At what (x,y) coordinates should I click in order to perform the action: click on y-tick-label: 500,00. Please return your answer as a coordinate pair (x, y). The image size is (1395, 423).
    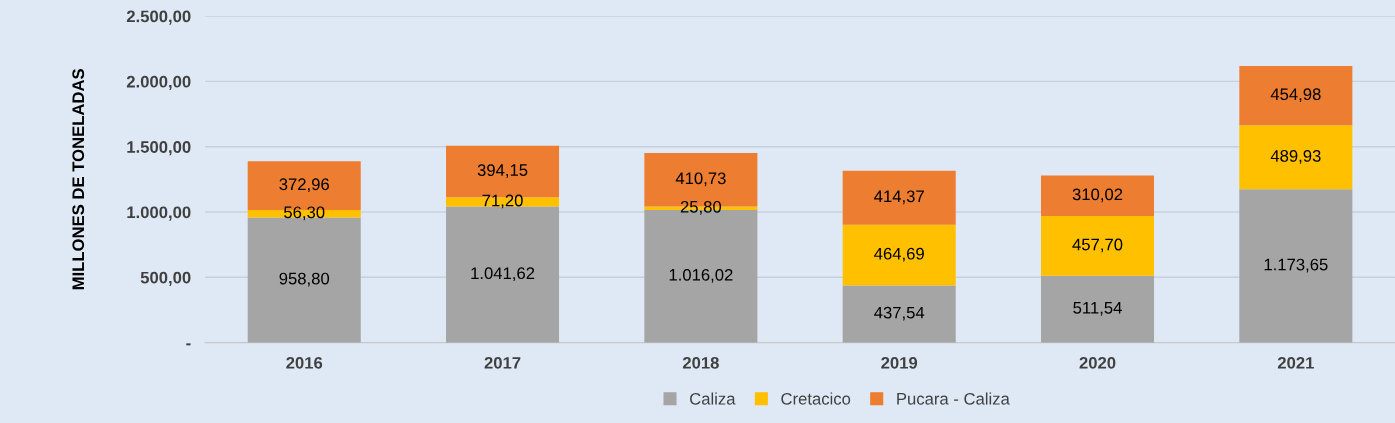
    Looking at the image, I should click on (165, 278).